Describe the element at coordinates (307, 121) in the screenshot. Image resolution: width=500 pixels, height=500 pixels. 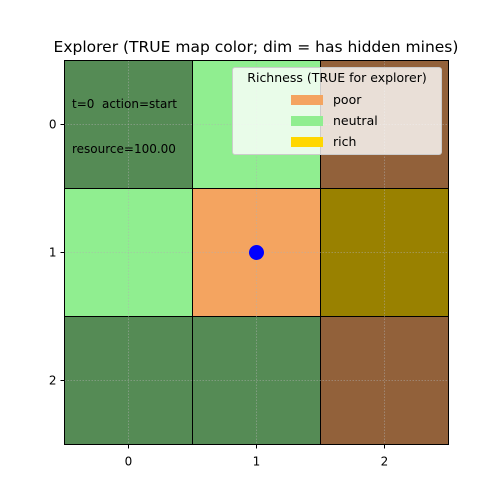
I see `legend-swatch-neutral` at that location.